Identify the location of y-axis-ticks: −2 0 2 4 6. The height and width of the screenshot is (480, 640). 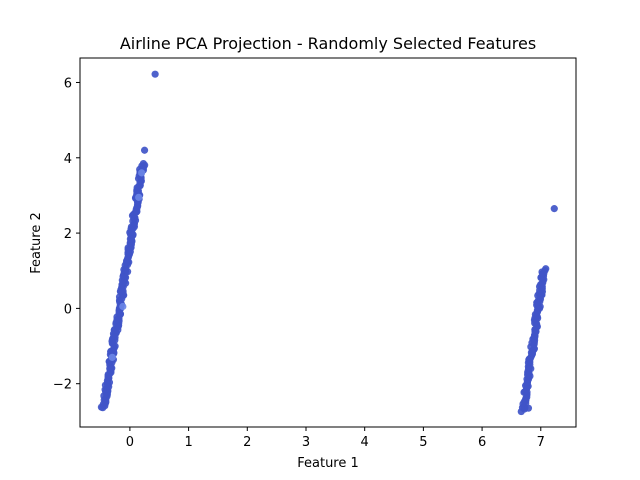
(66, 234).